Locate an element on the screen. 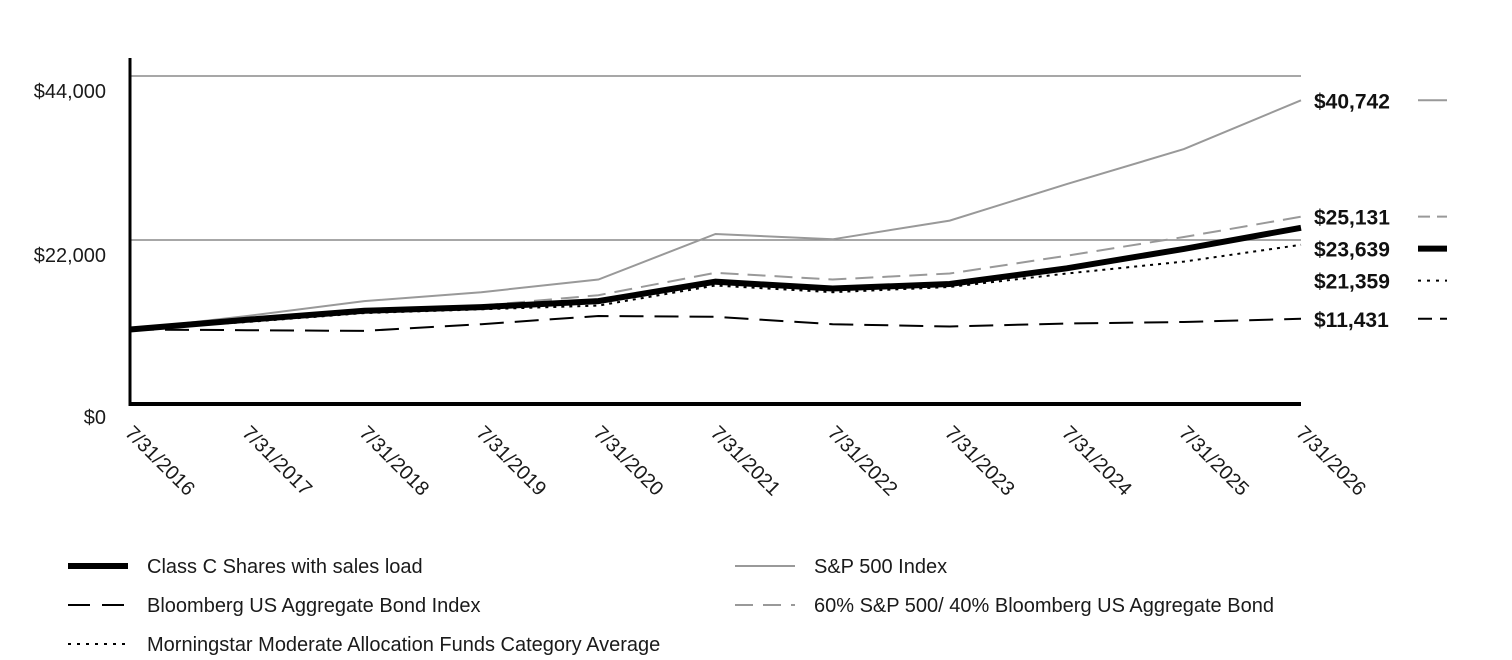 This screenshot has width=1512, height=660. y-axis-ticks: $0 $22,000 $44,000 is located at coordinates (70, 255).